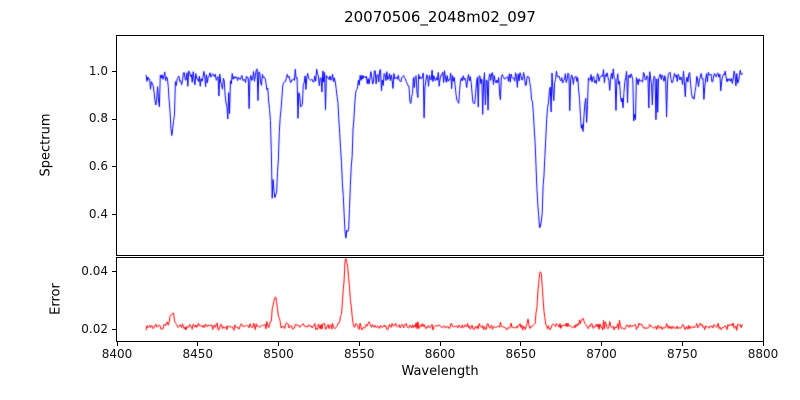 This screenshot has width=800, height=400. What do you see at coordinates (763, 354) in the screenshot?
I see `x-tick-label: 8800` at bounding box center [763, 354].